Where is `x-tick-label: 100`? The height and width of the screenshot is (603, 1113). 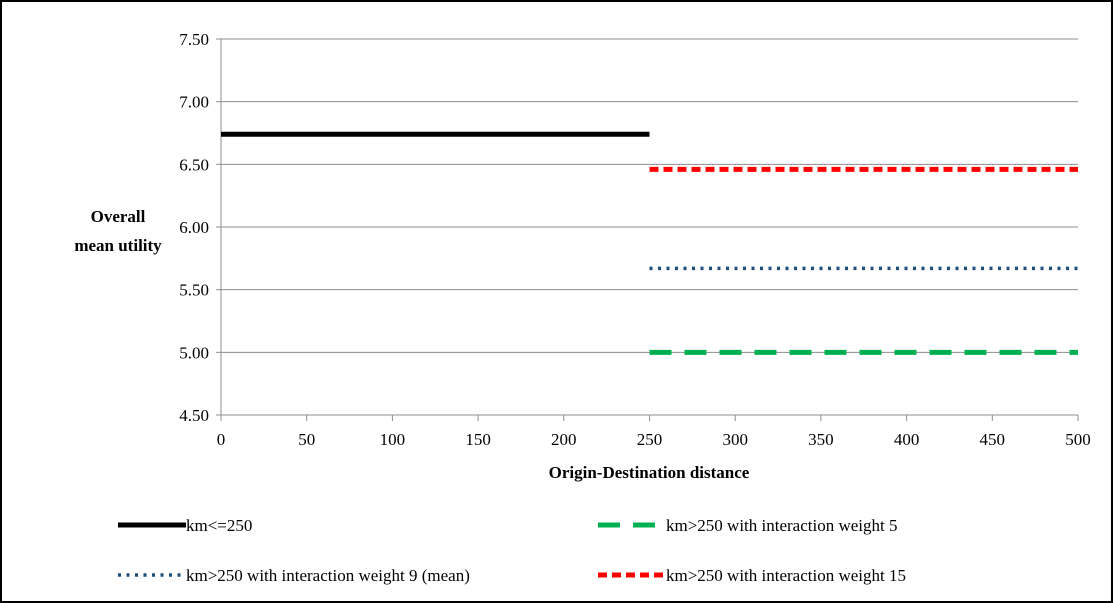 x-tick-label: 100 is located at coordinates (393, 439).